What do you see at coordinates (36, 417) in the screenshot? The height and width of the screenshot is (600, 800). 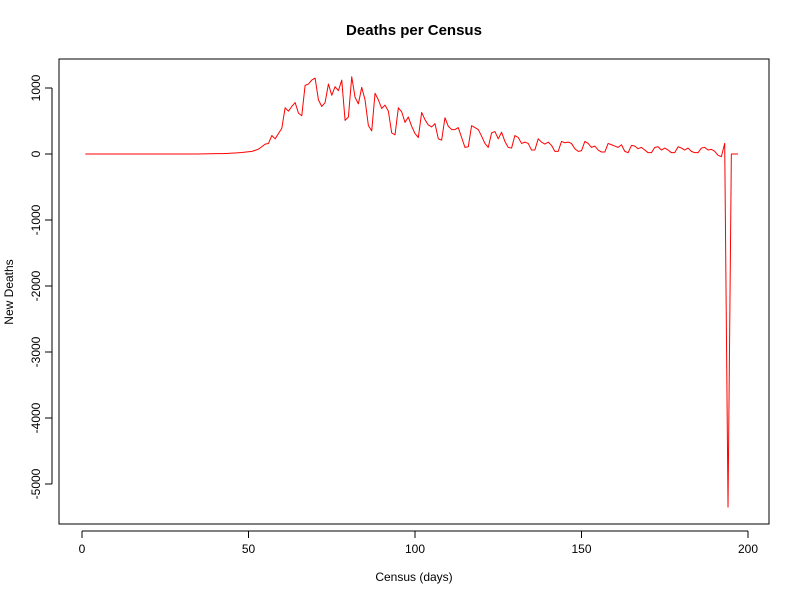 I see `y-tick-label: -4000` at bounding box center [36, 417].